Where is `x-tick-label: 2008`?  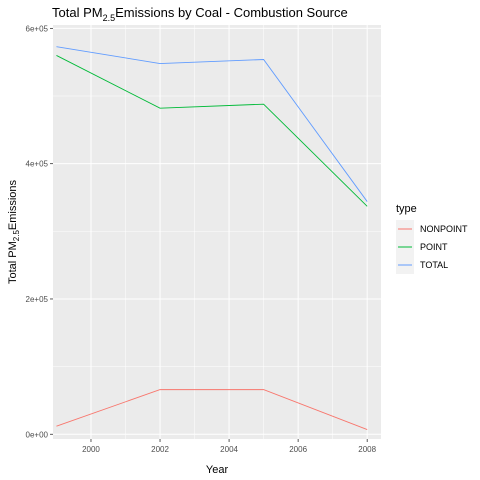 x-tick-label: 2008 is located at coordinates (367, 449).